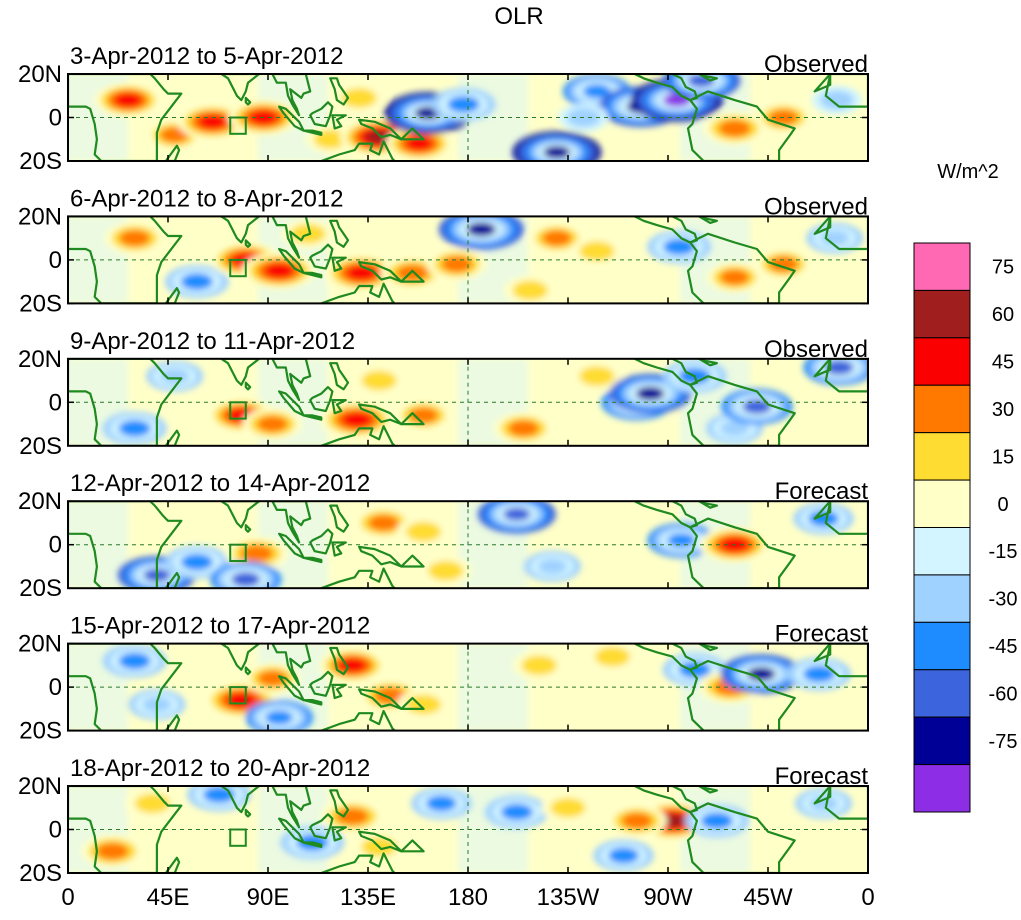 The image size is (1021, 920). I want to click on colorbar: 75 60 45 30 15 0 -15 -30 -45 -60 -75, so click(965, 527).